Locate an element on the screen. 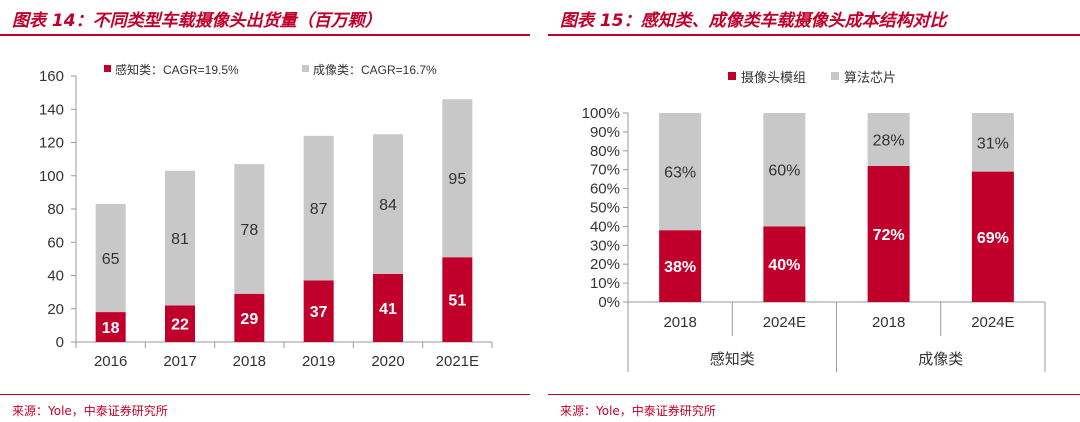  data-label: 22 is located at coordinates (180, 325).